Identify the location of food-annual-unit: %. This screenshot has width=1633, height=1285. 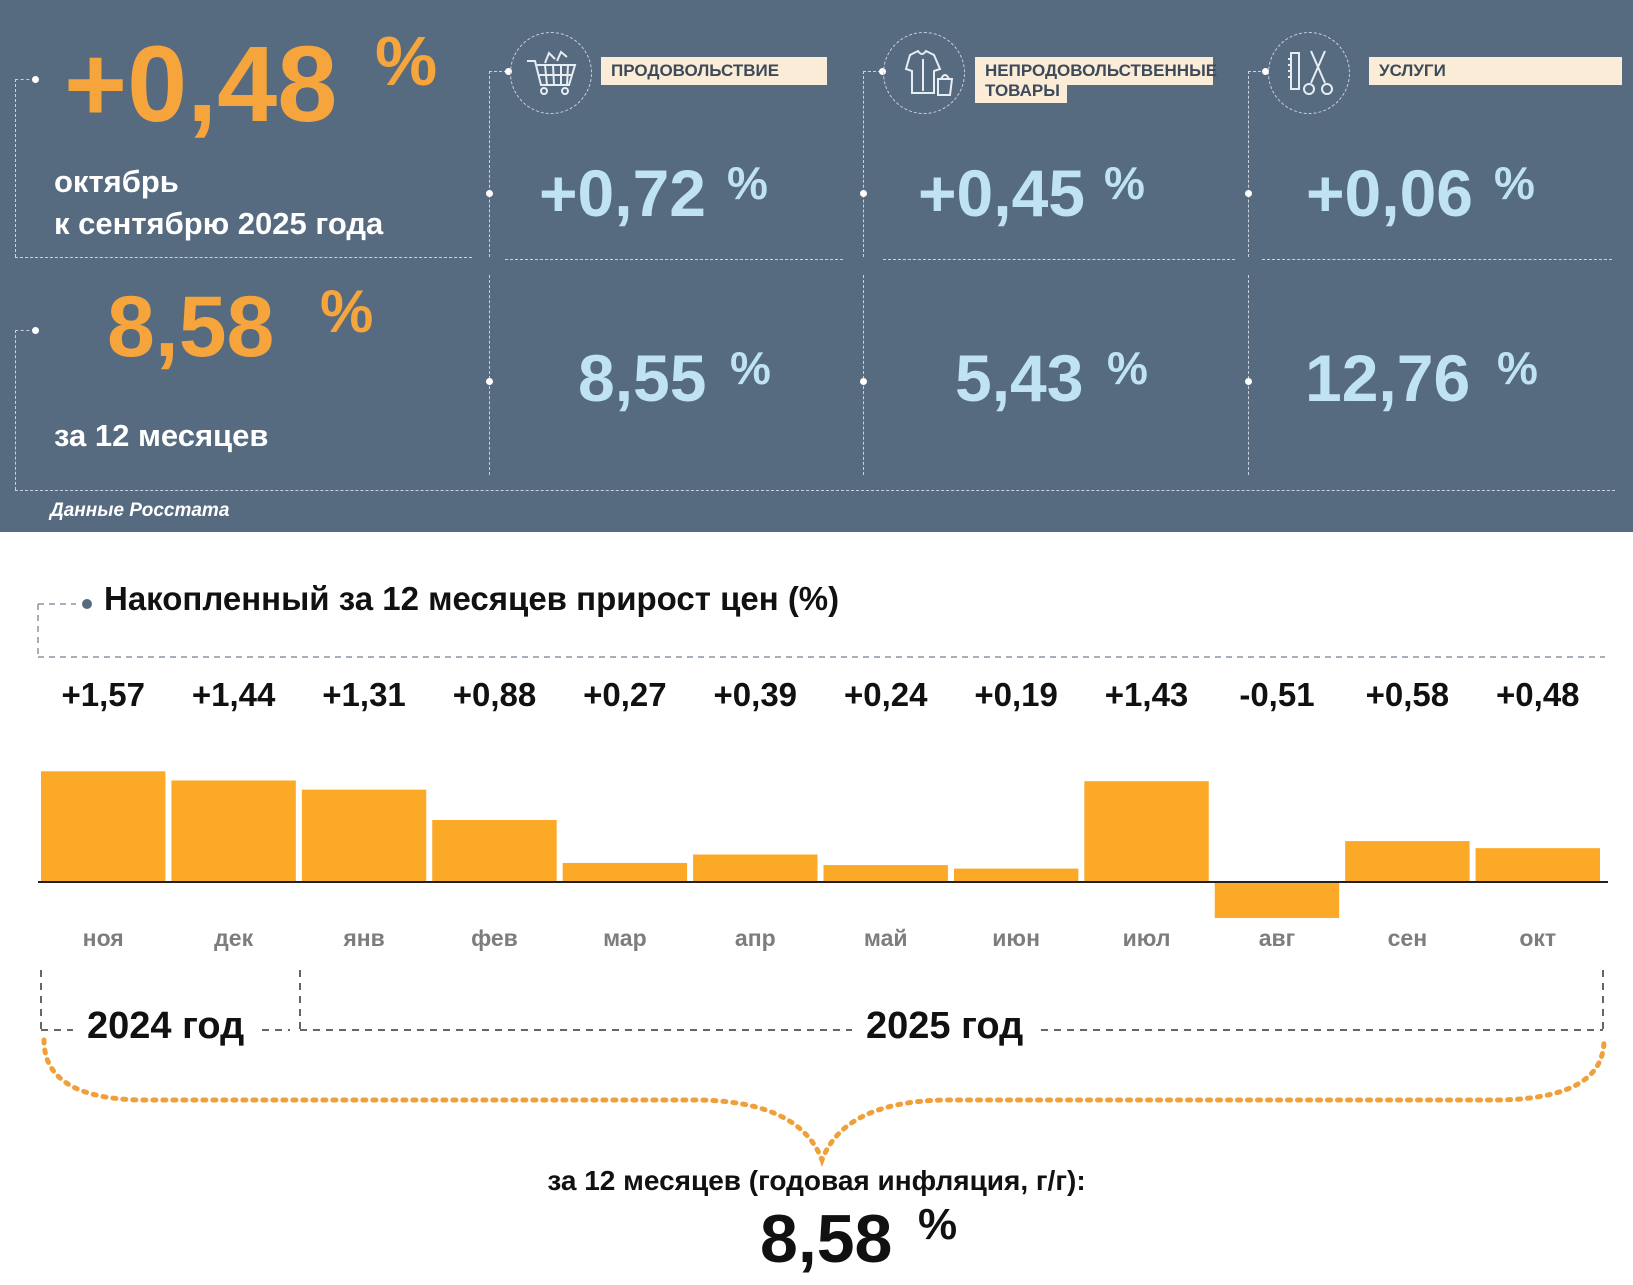
(750, 368).